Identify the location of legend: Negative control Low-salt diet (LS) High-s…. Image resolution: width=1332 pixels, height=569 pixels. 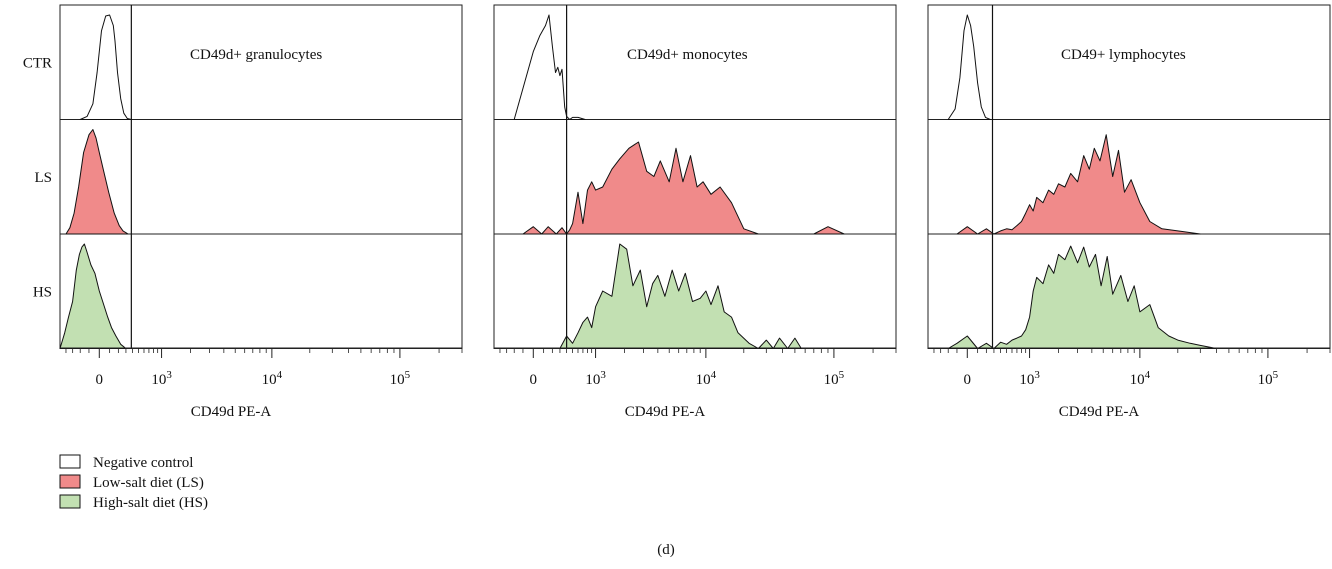
(133, 482).